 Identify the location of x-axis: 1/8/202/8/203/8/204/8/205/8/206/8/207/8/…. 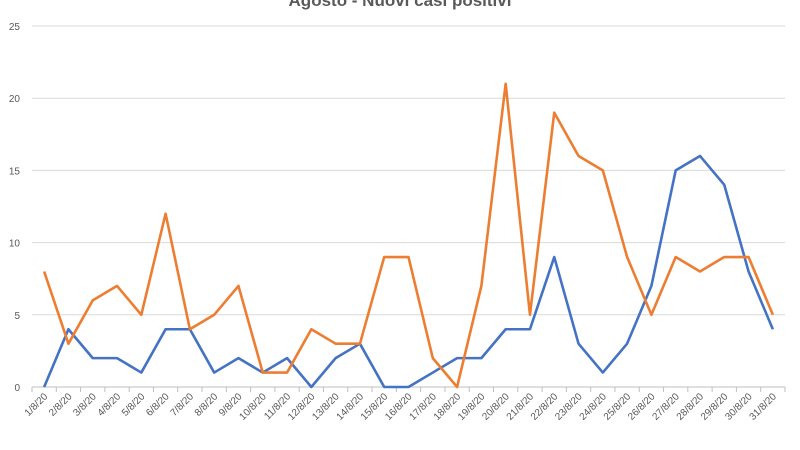
(404, 405).